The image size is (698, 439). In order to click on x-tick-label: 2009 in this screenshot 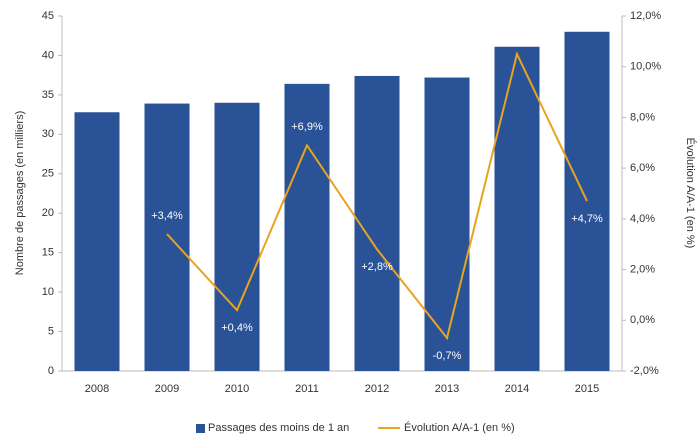, I will do `click(167, 389)`.